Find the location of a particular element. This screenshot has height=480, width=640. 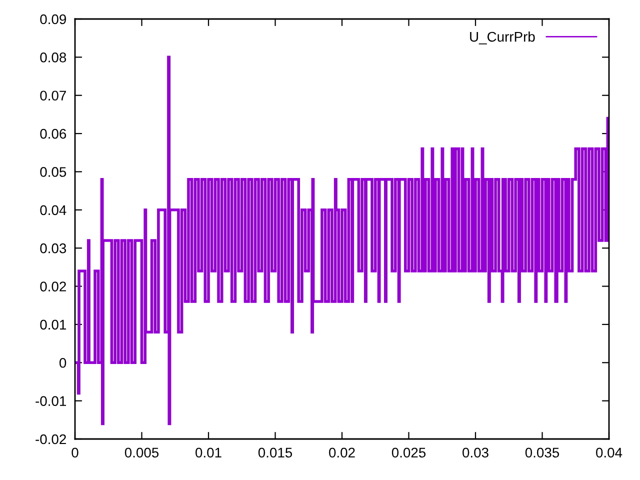

y-tick-label: 0.02 is located at coordinates (53, 287).